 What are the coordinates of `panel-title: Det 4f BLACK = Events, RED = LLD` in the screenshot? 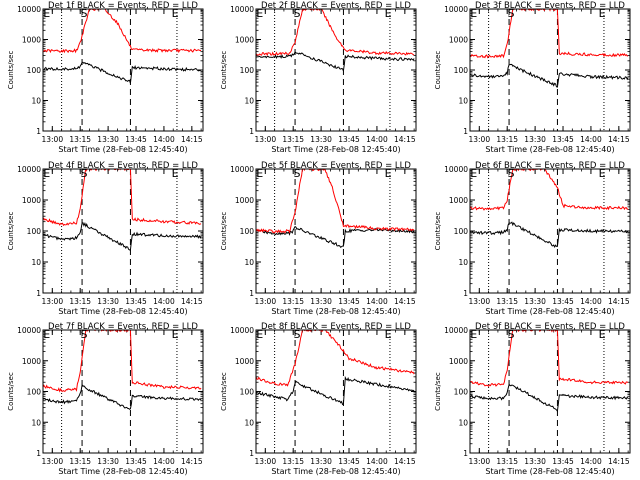 It's located at (123, 166).